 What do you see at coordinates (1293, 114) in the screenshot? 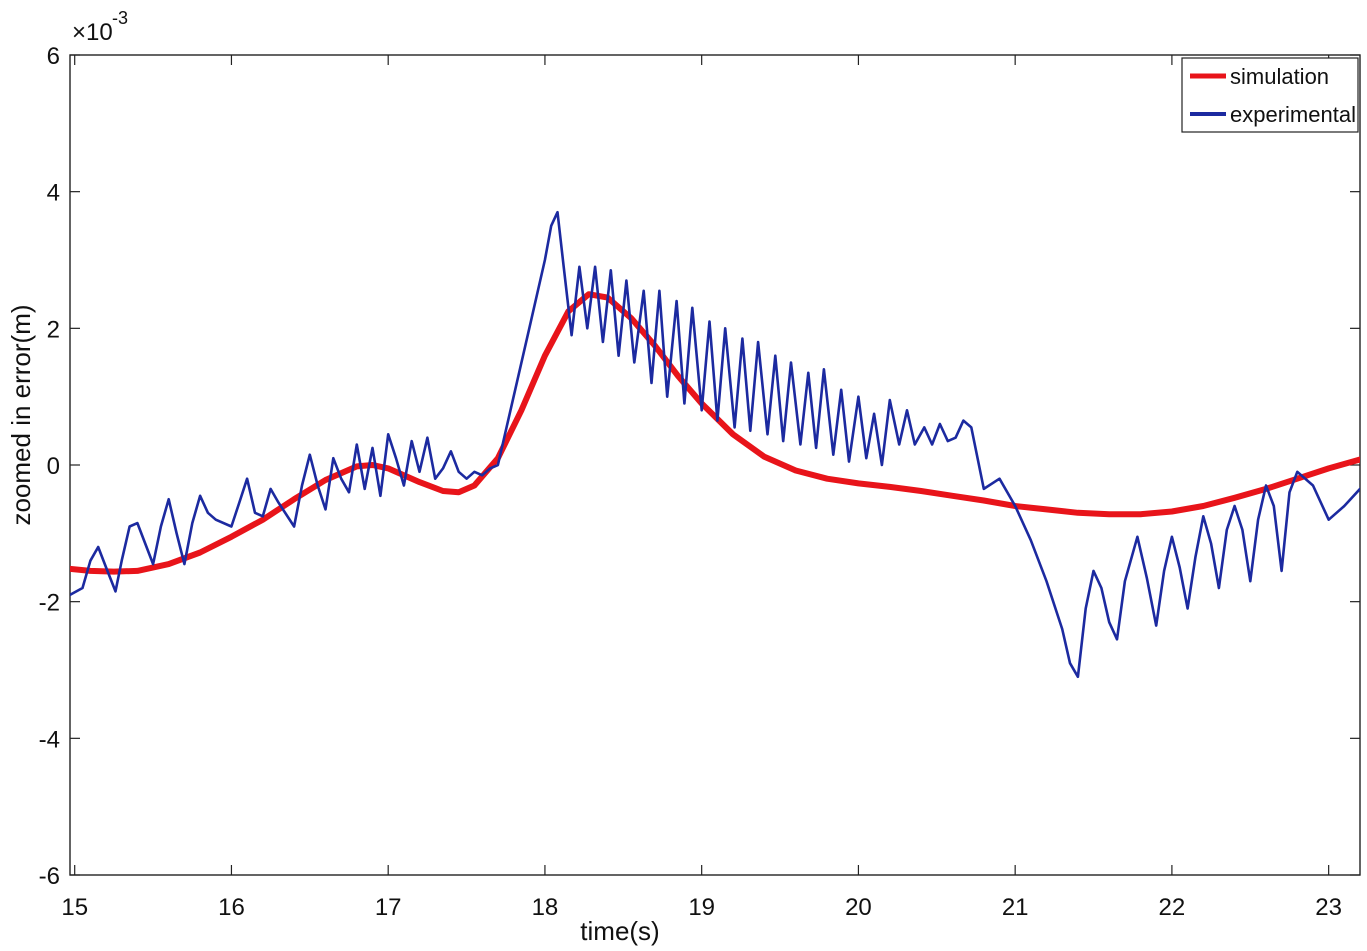
I see `legend-label-experimental: experimental` at bounding box center [1293, 114].